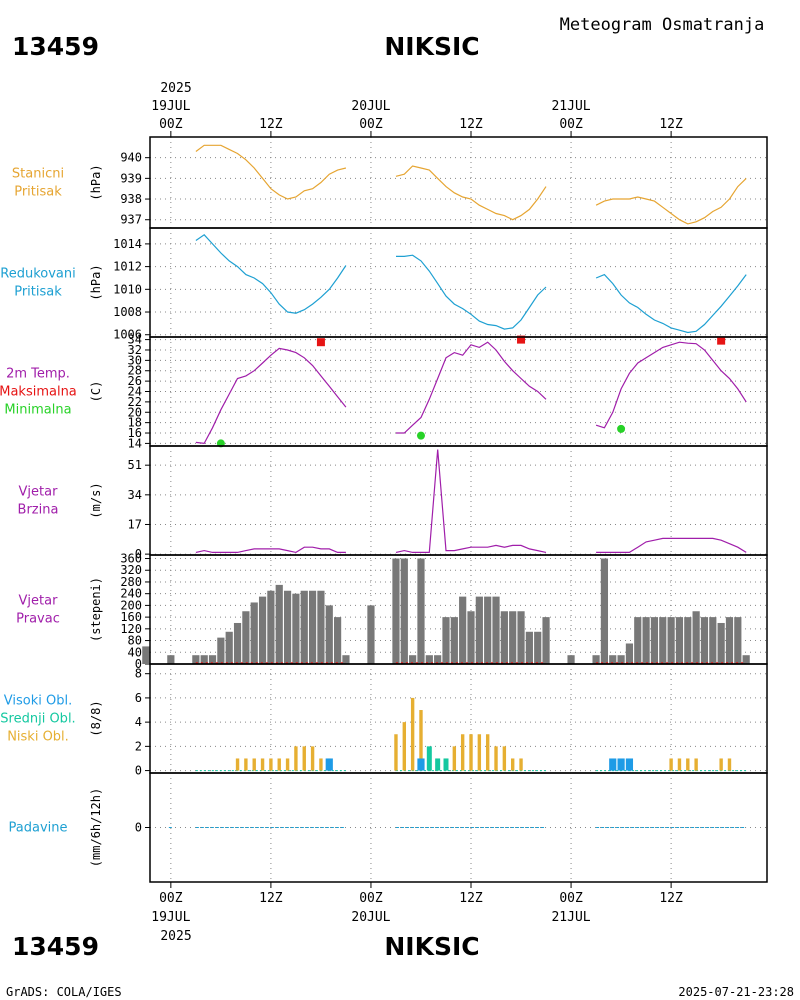 The image size is (800, 1000). Describe the element at coordinates (171, 898) in the screenshot. I see `bottom-hour-label: 00Z` at that location.